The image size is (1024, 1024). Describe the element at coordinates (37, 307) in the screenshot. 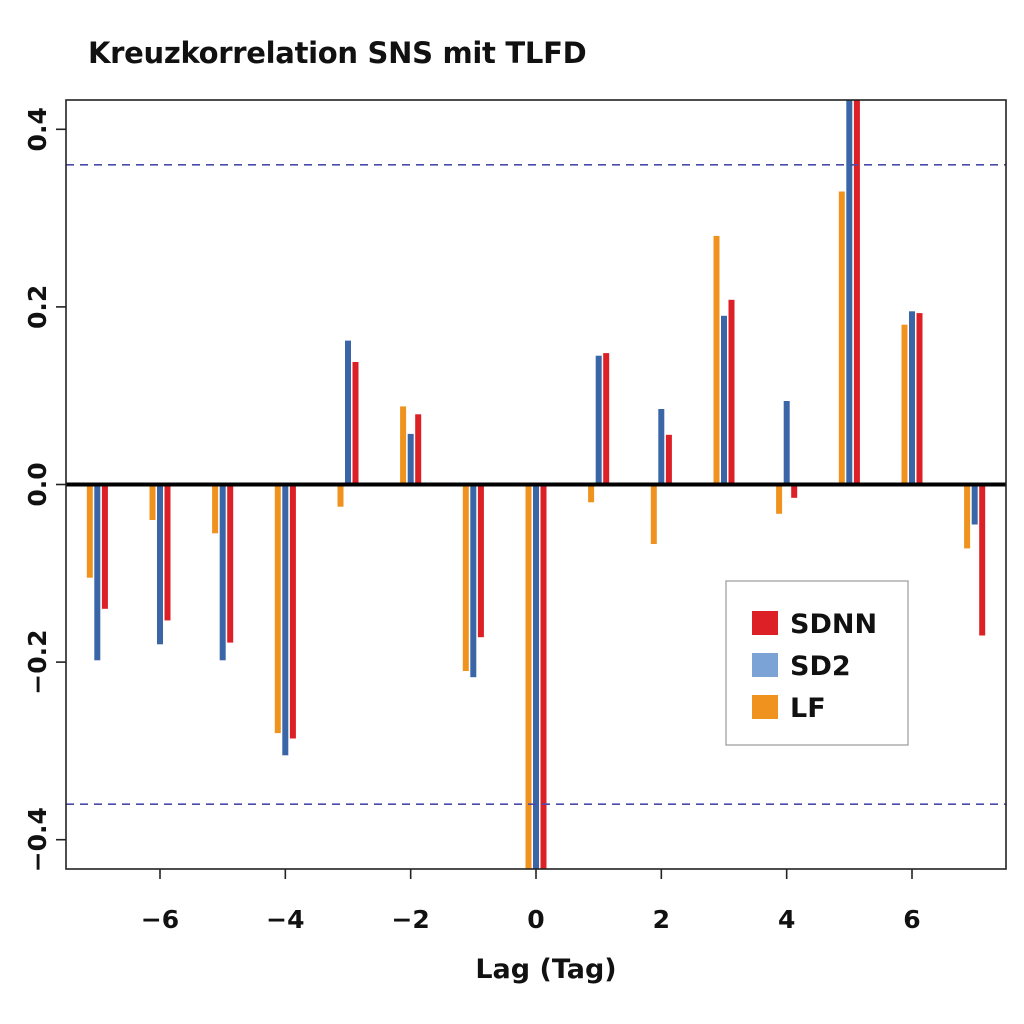

I see `y-tick-label: 0.2` at that location.